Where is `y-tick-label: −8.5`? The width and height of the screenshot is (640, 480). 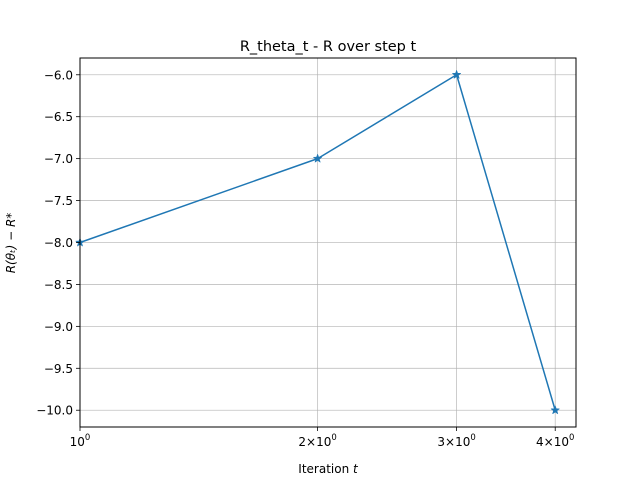 y-tick-label: −8.5 is located at coordinates (58, 285).